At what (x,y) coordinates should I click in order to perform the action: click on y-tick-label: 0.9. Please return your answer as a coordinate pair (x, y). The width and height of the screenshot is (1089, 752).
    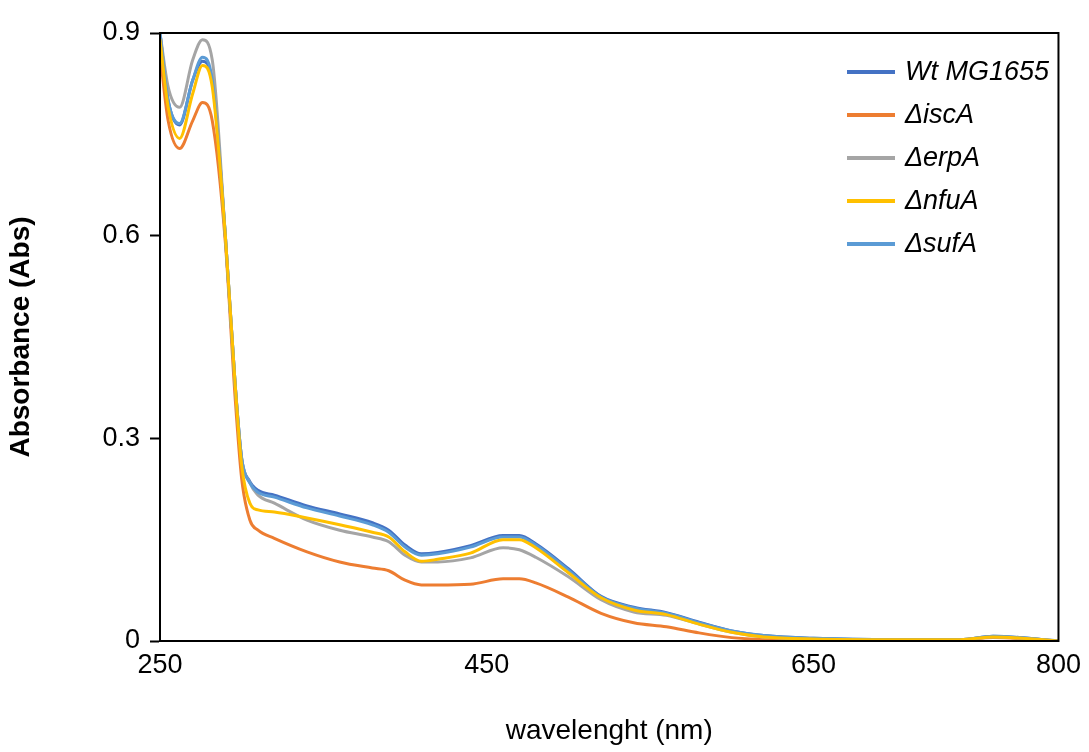
    Looking at the image, I should click on (121, 31).